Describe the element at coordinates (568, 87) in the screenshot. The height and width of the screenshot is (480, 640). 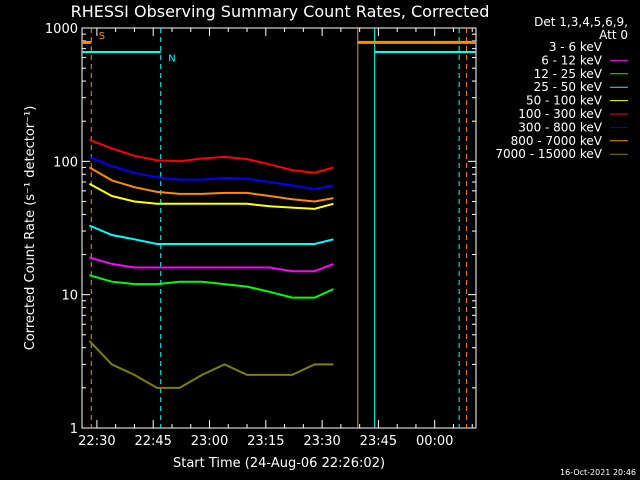
I see `legend-entry-3: 25 - 50 keV` at that location.